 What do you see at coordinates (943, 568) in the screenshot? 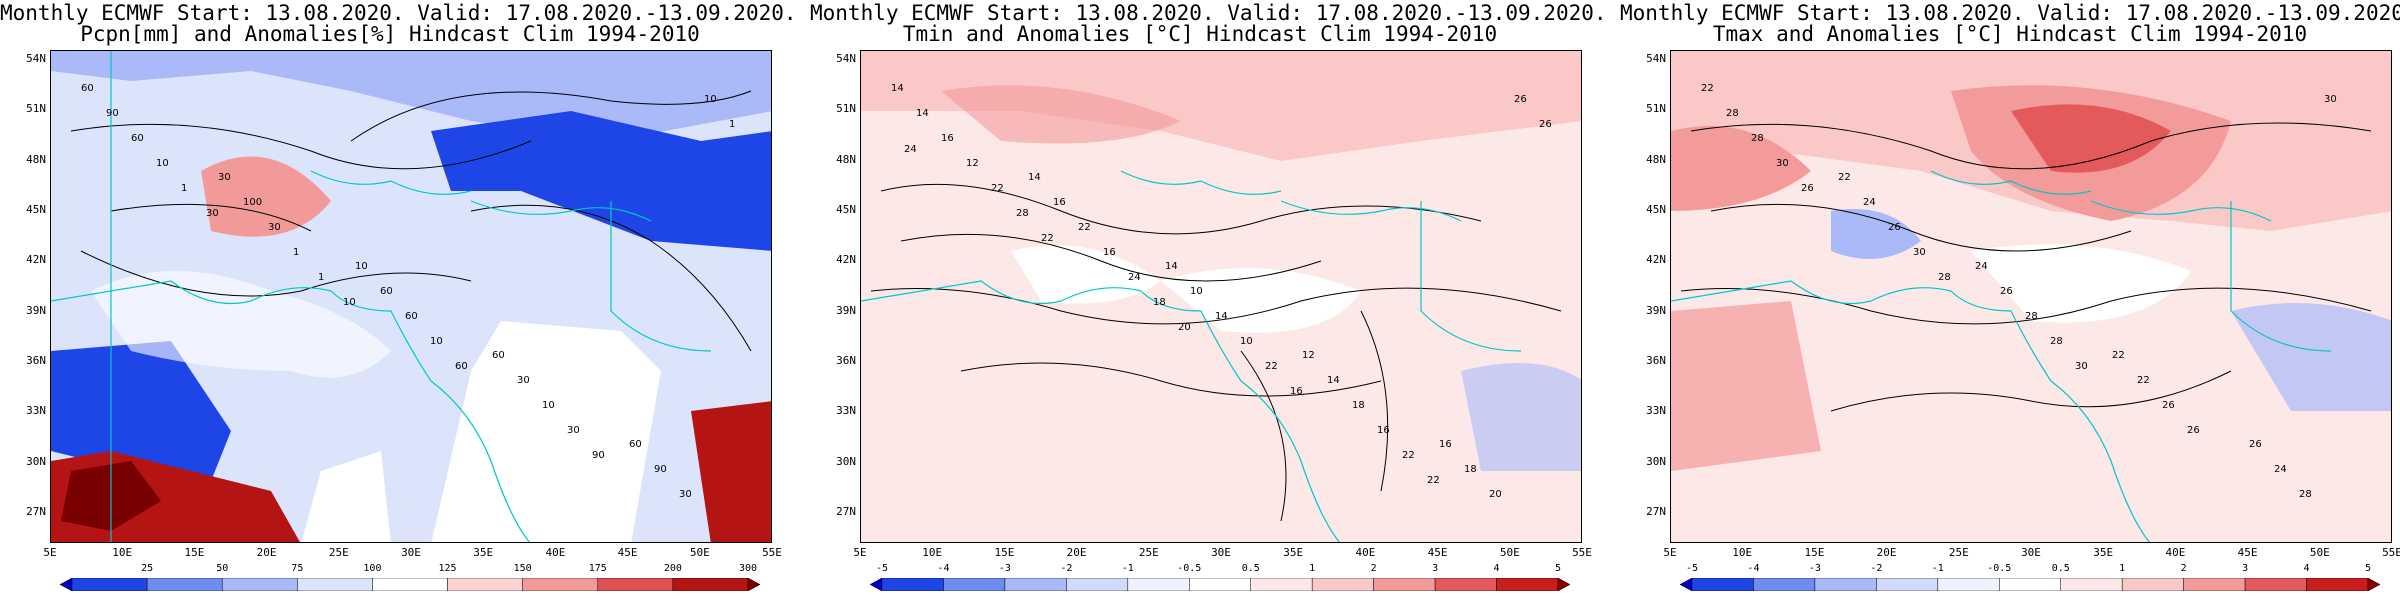
I see `colorbar-label: -4` at bounding box center [943, 568].